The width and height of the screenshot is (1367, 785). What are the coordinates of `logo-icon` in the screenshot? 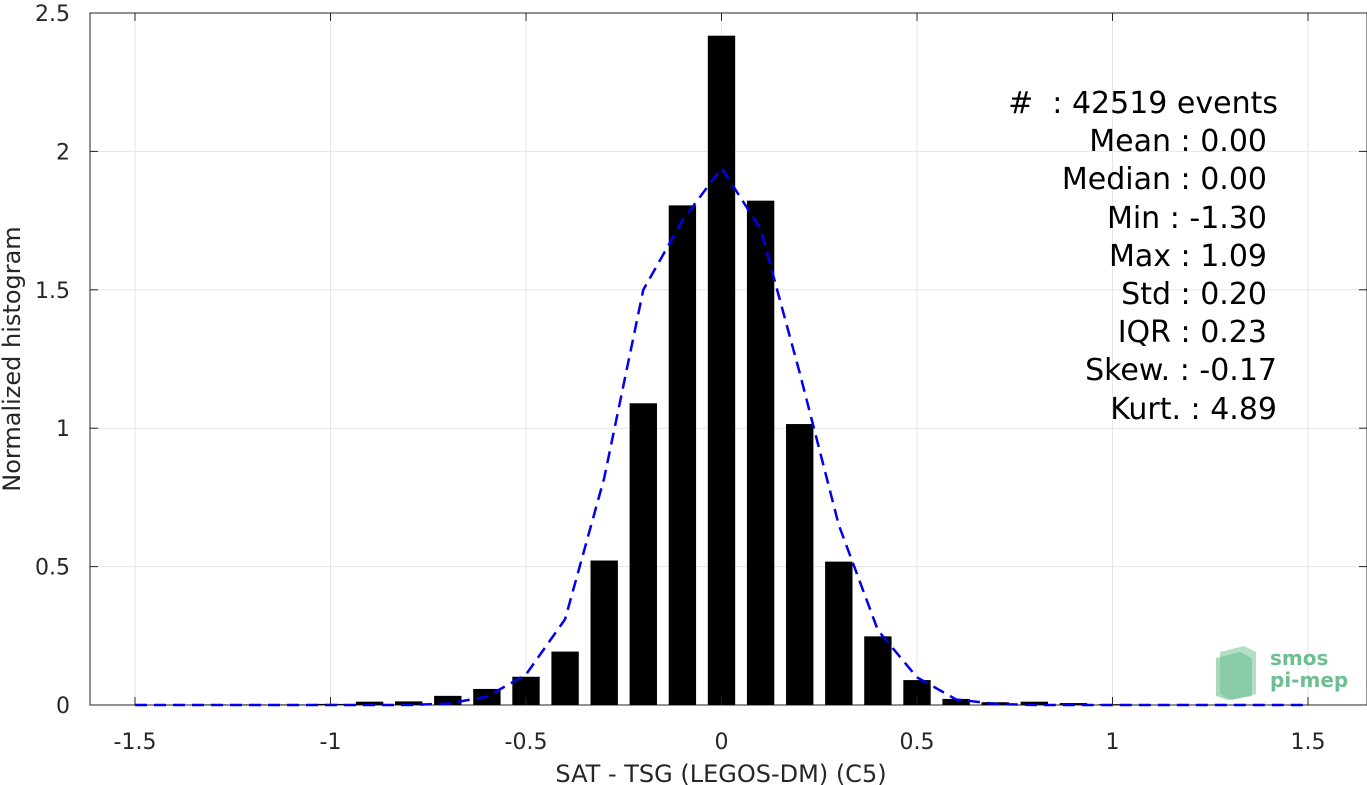 It's located at (1236, 673).